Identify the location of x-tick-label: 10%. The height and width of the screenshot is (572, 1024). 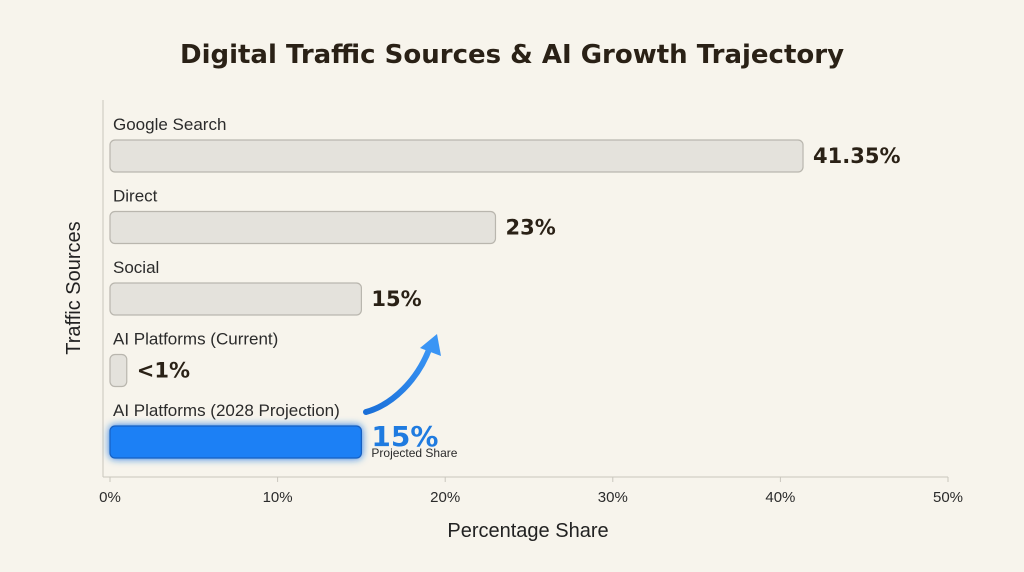
(278, 497).